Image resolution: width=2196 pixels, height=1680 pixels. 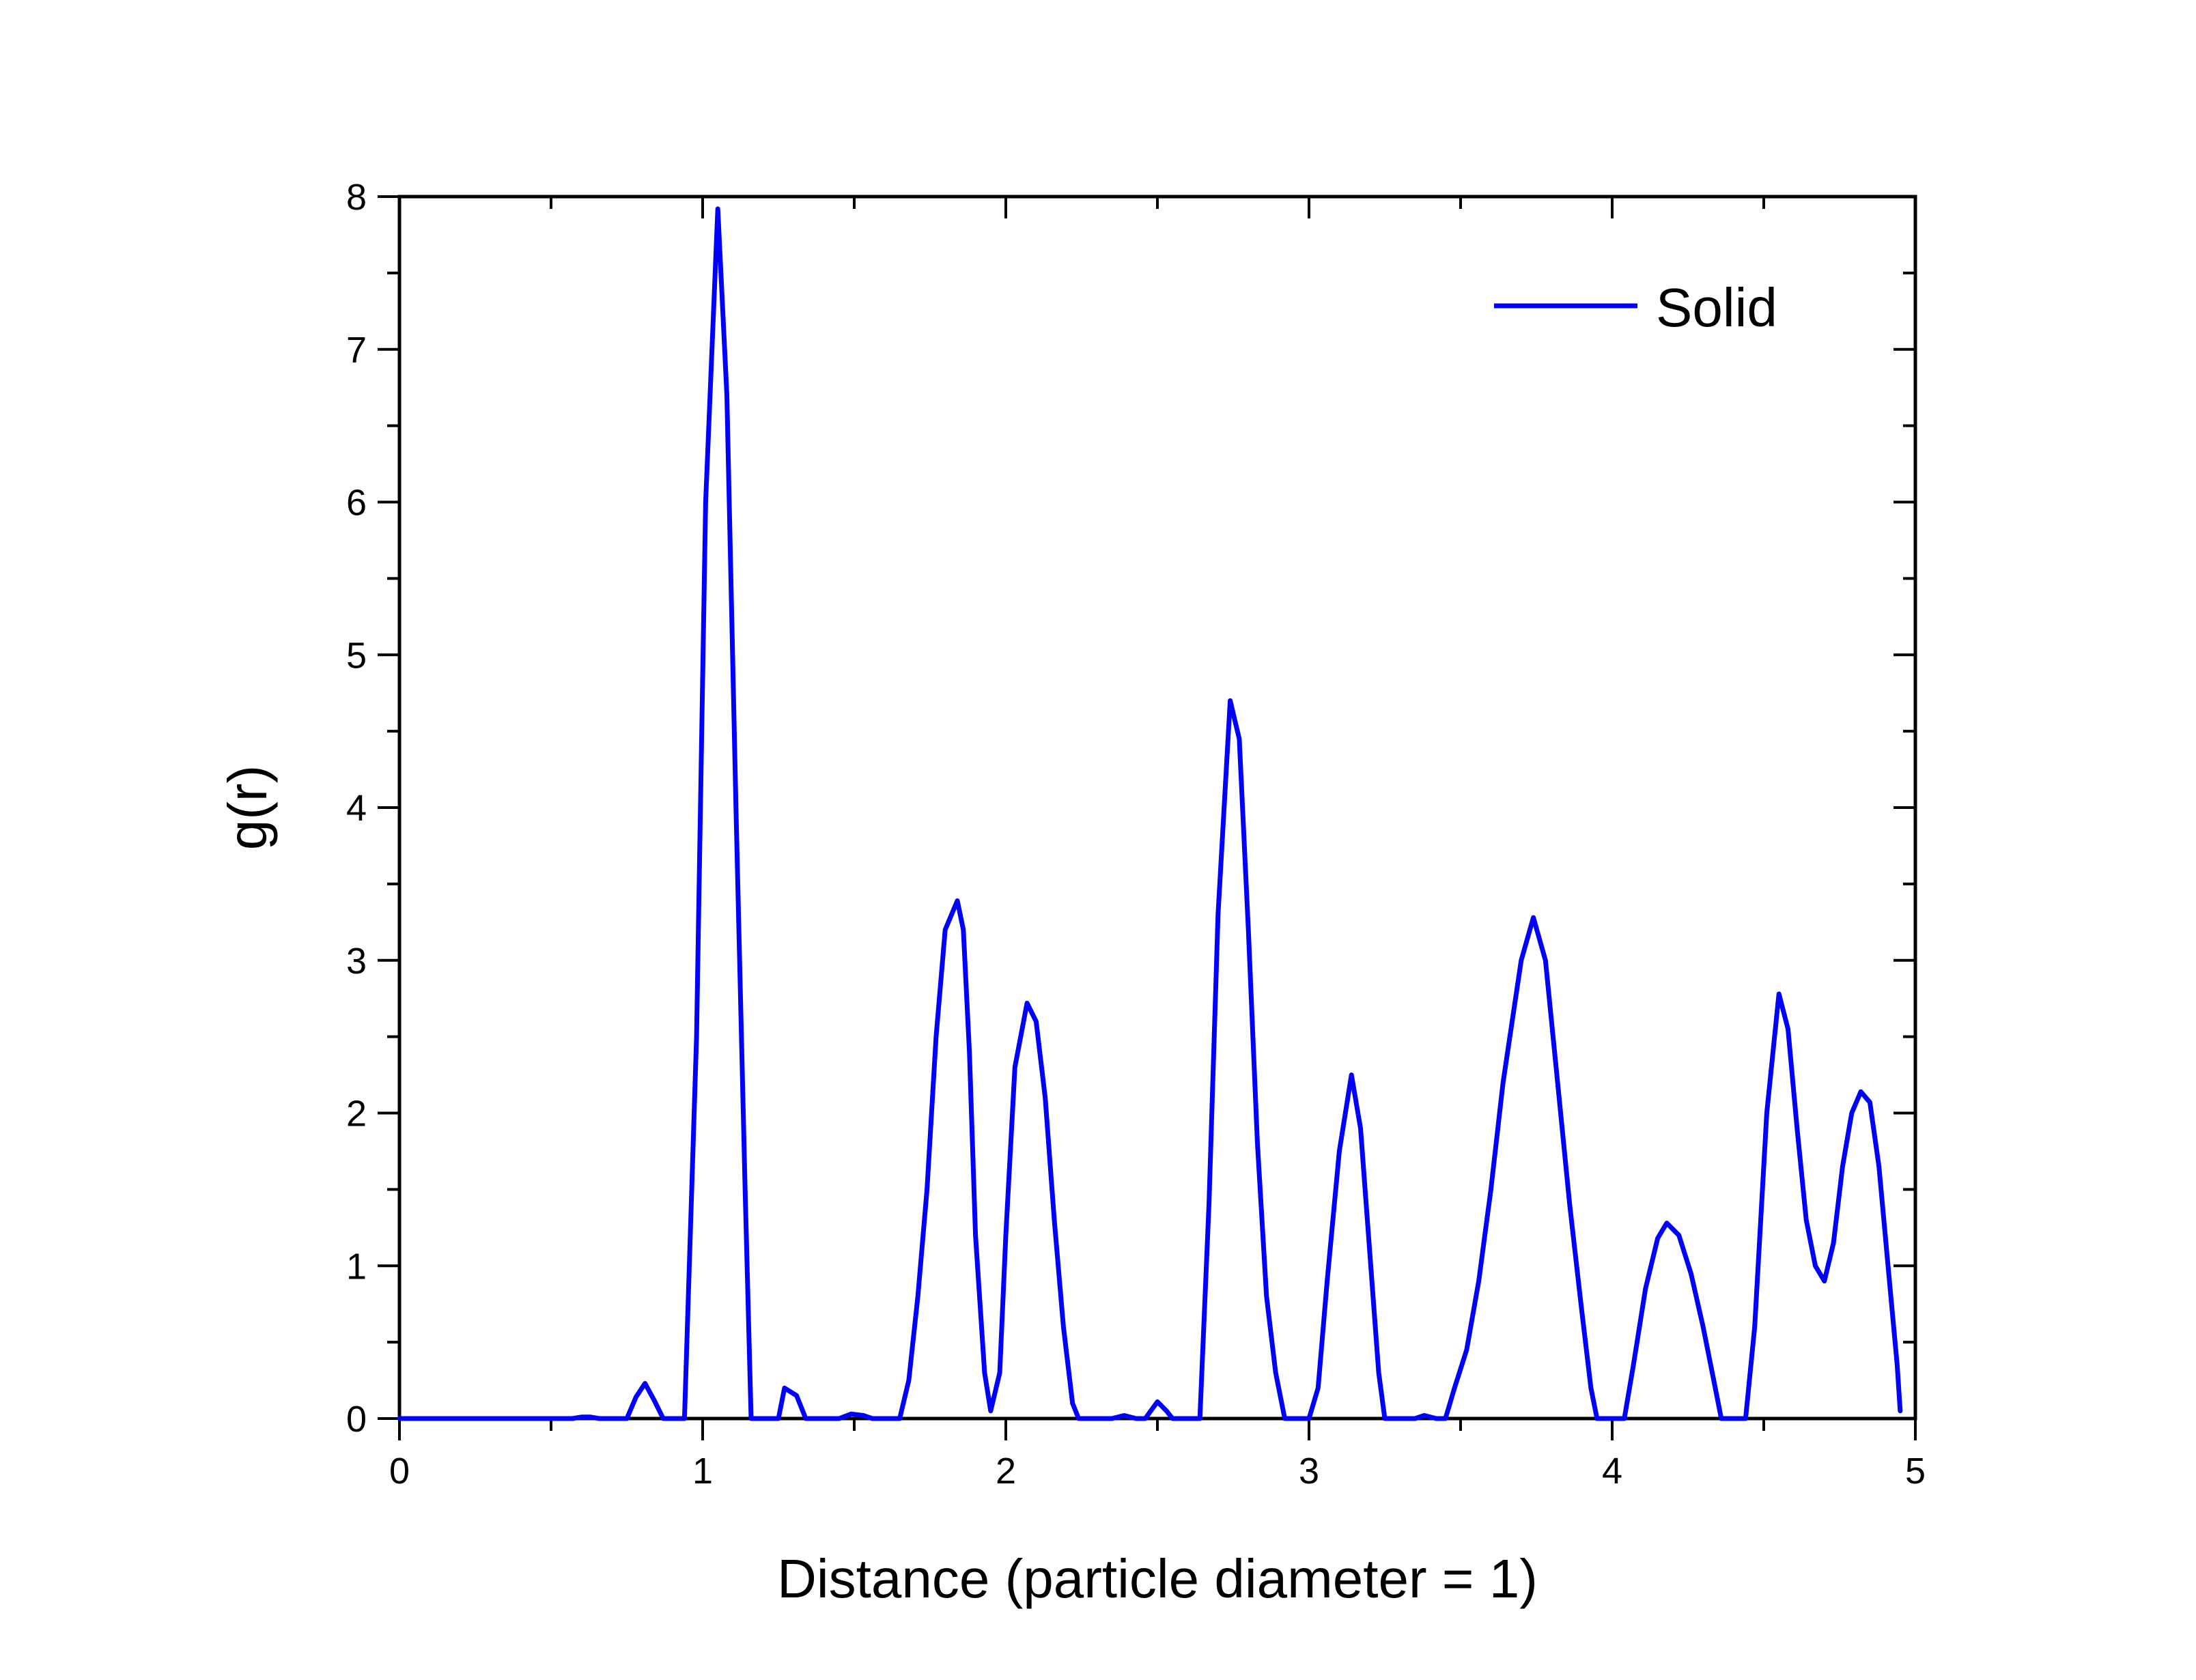 What do you see at coordinates (400, 1471) in the screenshot?
I see `x-tick-label: 0` at bounding box center [400, 1471].